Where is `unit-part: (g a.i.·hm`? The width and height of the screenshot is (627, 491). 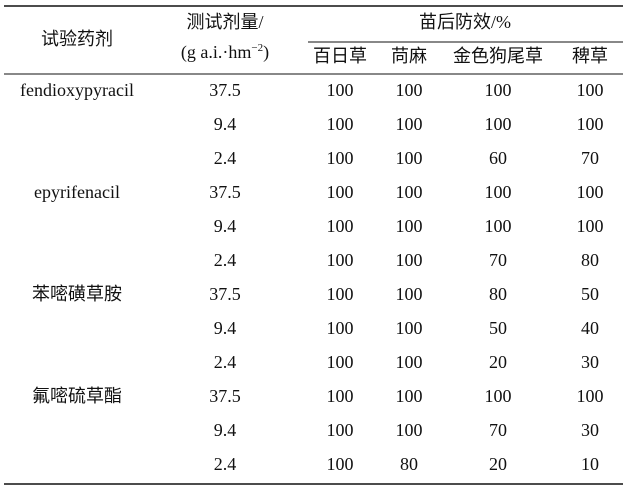 unit-part: (g a.i.·hm is located at coordinates (216, 52).